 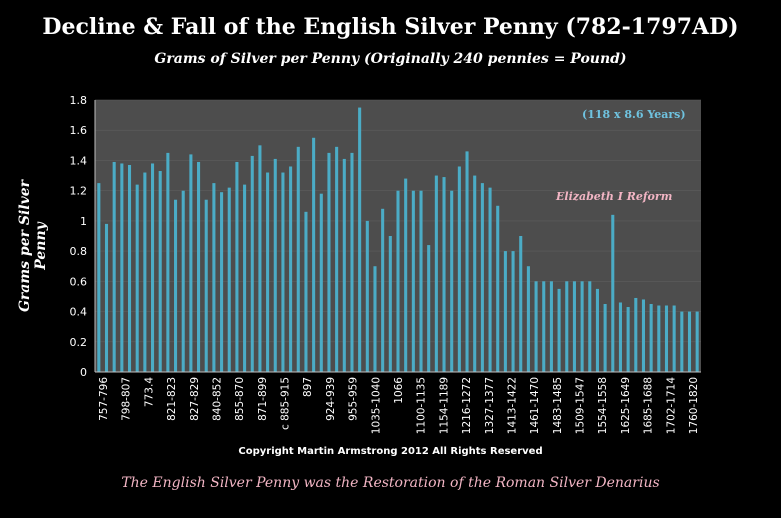 I want to click on x-tick-label: 855-870, so click(x=240, y=399).